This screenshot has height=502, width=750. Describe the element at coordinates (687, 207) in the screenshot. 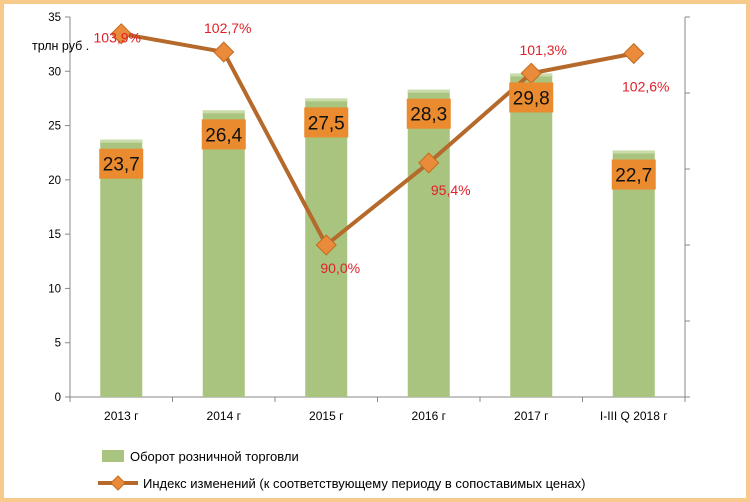

I see `secondary-y-ticks` at that location.